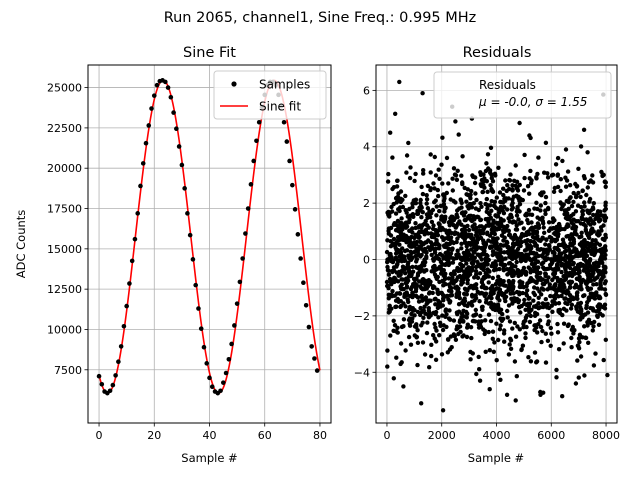 Image resolution: width=640 pixels, height=480 pixels. What do you see at coordinates (496, 458) in the screenshot?
I see `residuals-xlabel: Sample #` at bounding box center [496, 458].